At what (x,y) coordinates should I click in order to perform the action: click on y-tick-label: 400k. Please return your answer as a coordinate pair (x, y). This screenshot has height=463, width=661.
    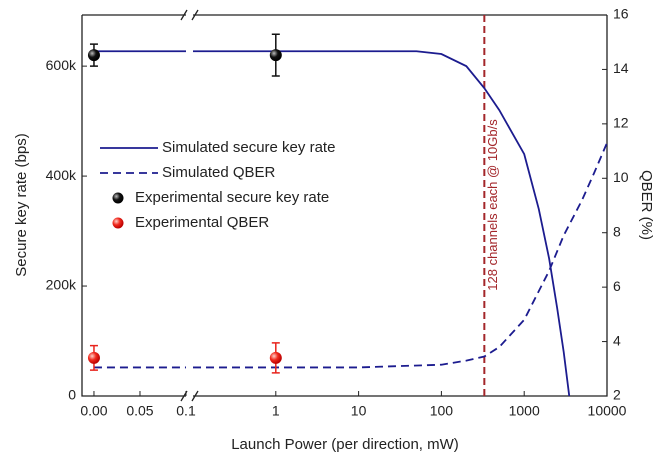
    Looking at the image, I should click on (61, 175).